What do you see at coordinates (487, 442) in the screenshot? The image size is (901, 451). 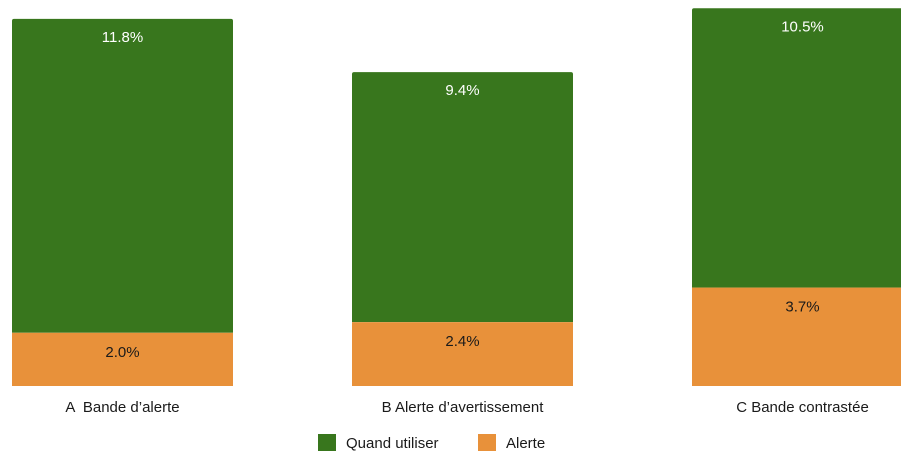 I see `legend-swatch-alerte` at bounding box center [487, 442].